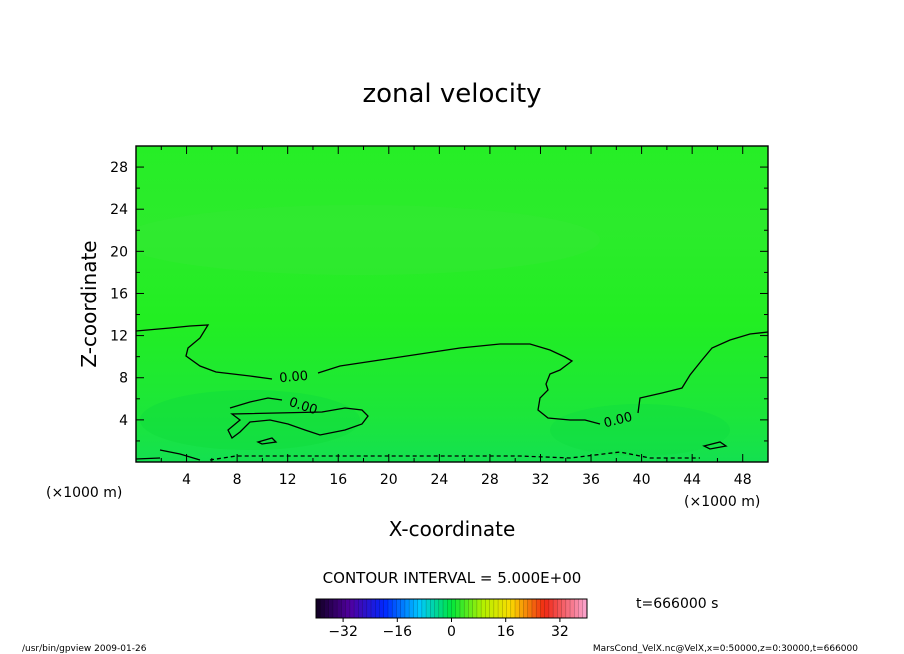 The image size is (904, 654). I want to click on colorbar-tick-label: 0, so click(451, 632).